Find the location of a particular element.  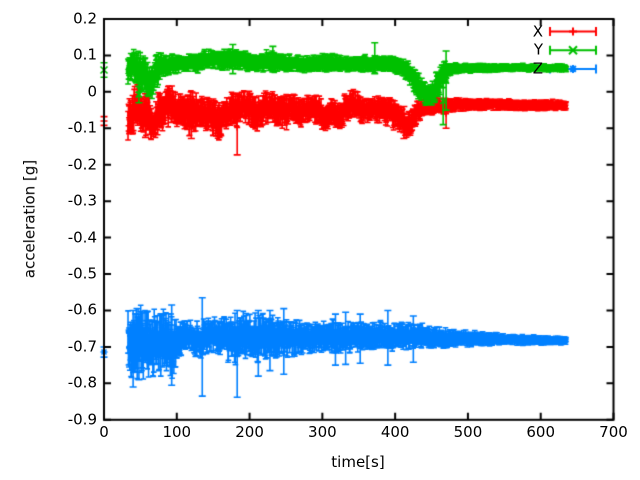

x-tick-label: 600 is located at coordinates (541, 432).